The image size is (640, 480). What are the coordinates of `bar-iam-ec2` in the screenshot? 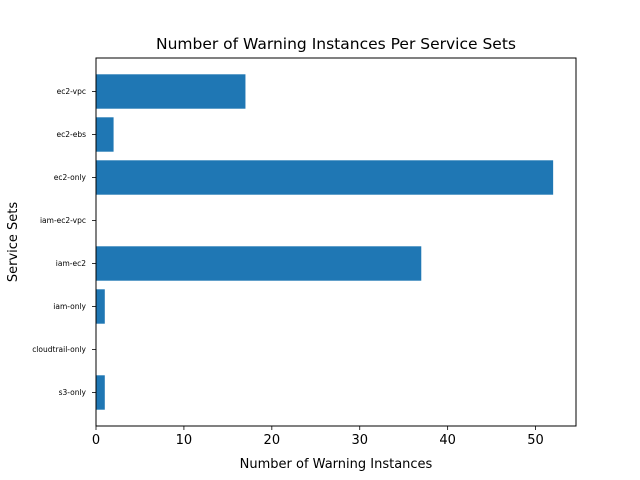 It's located at (259, 263).